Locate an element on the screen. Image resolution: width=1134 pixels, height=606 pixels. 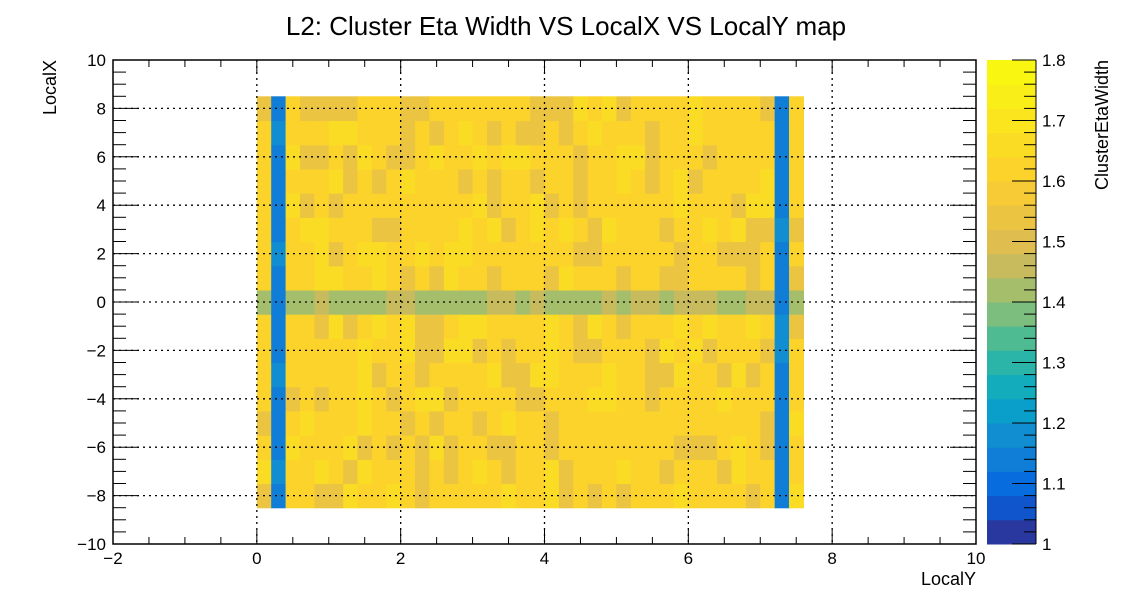
color-scale-tick-label: 1.5 is located at coordinates (1054, 242).